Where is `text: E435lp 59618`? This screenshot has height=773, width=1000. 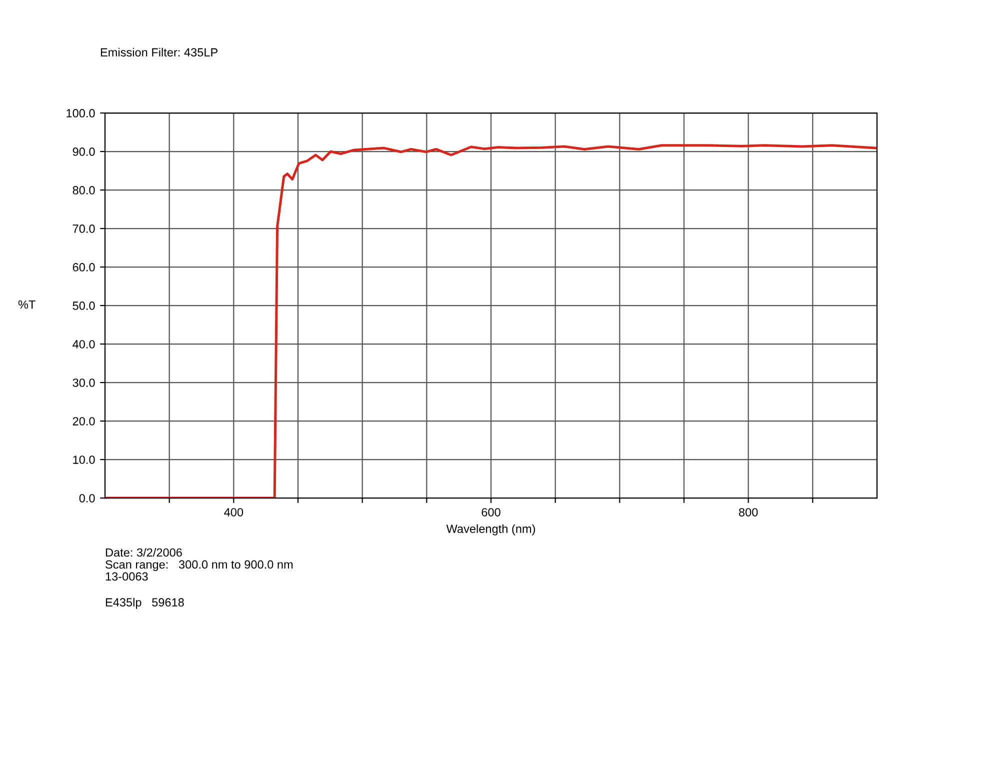
text: E435lp 59618 is located at coordinates (145, 603).